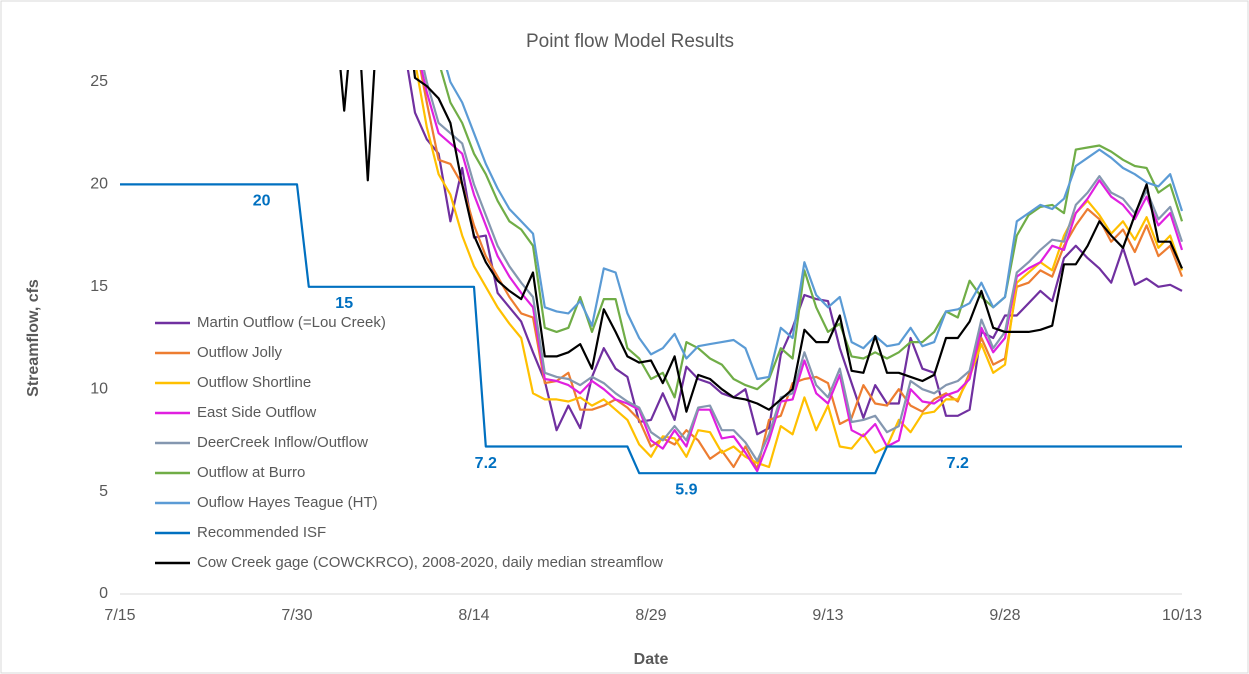 The width and height of the screenshot is (1249, 674). I want to click on data-label: 5.9, so click(686, 489).